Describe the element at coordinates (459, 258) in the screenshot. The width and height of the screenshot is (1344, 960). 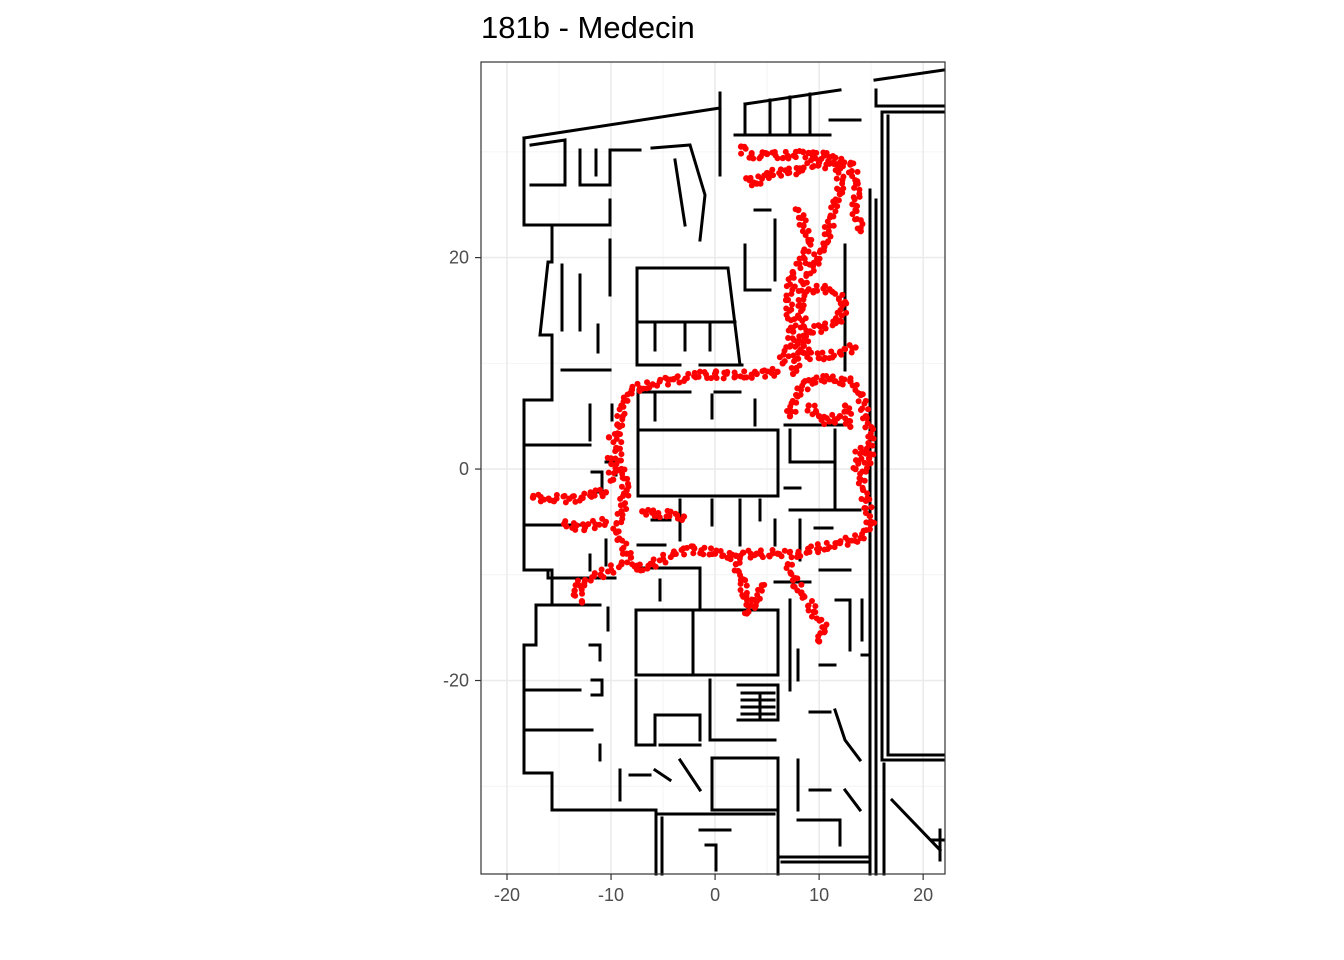
I see `y-tick-label: 20` at that location.